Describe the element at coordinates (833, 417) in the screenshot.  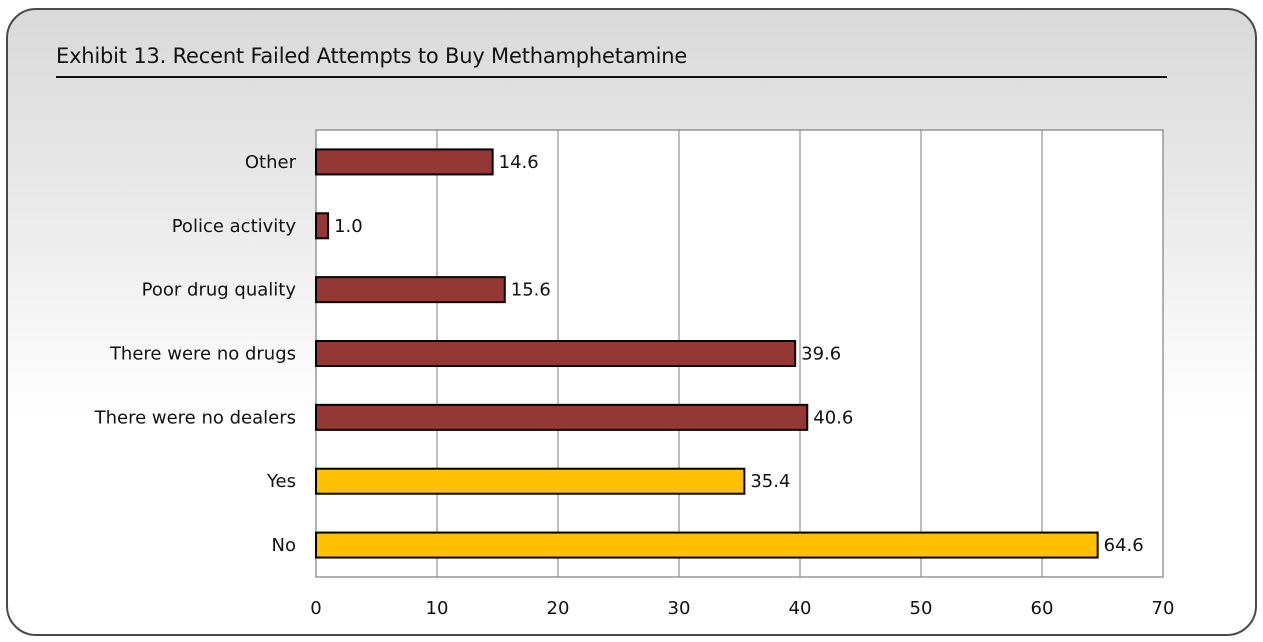
I see `data-label: 40.6` at that location.